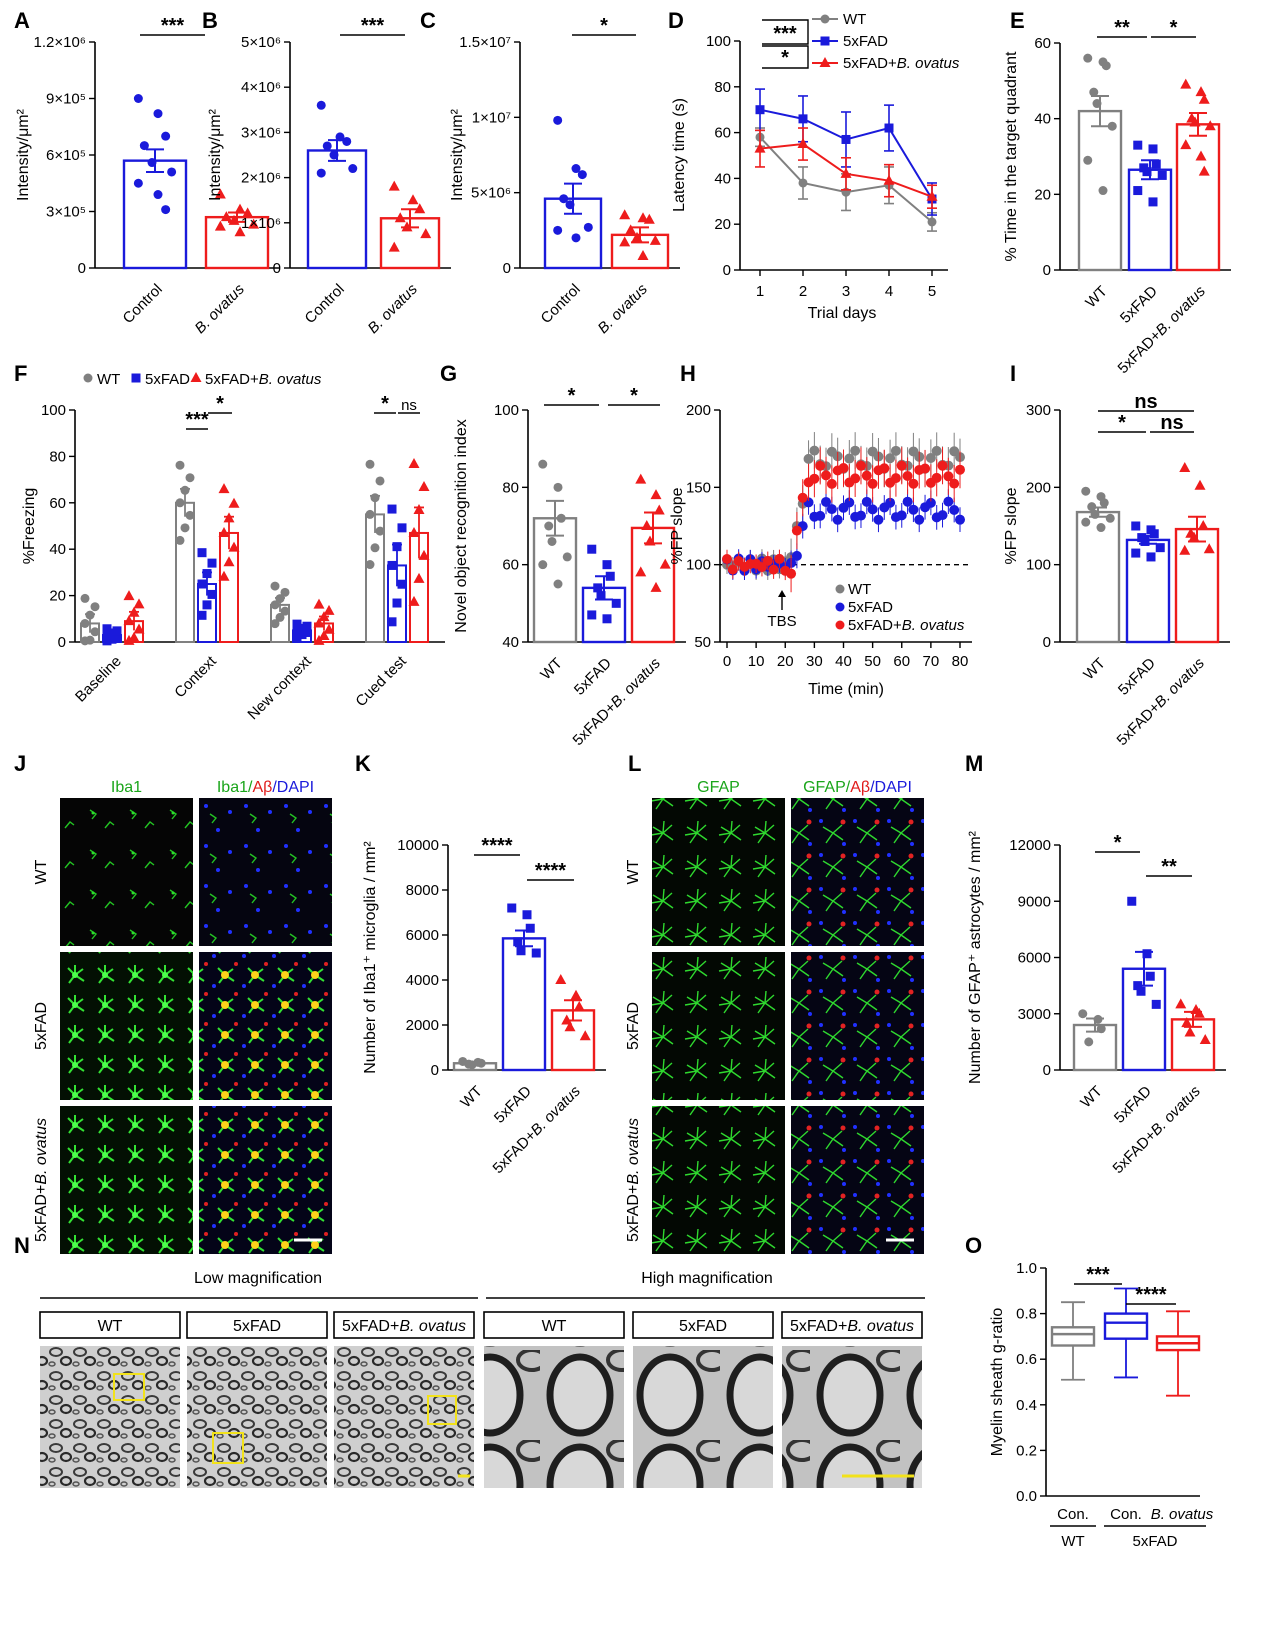 This screenshot has width=1280, height=1634. I want to click on y-tick-label: 5×10⁶, so click(491, 193).